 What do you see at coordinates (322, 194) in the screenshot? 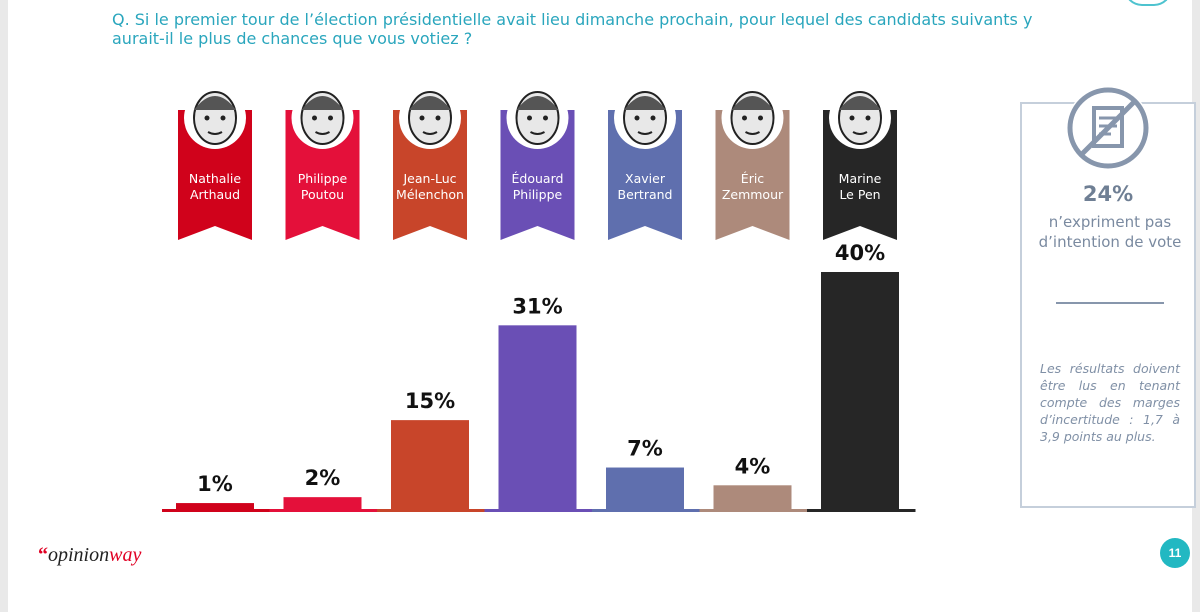
I see `candidate-name: Poutou` at bounding box center [322, 194].